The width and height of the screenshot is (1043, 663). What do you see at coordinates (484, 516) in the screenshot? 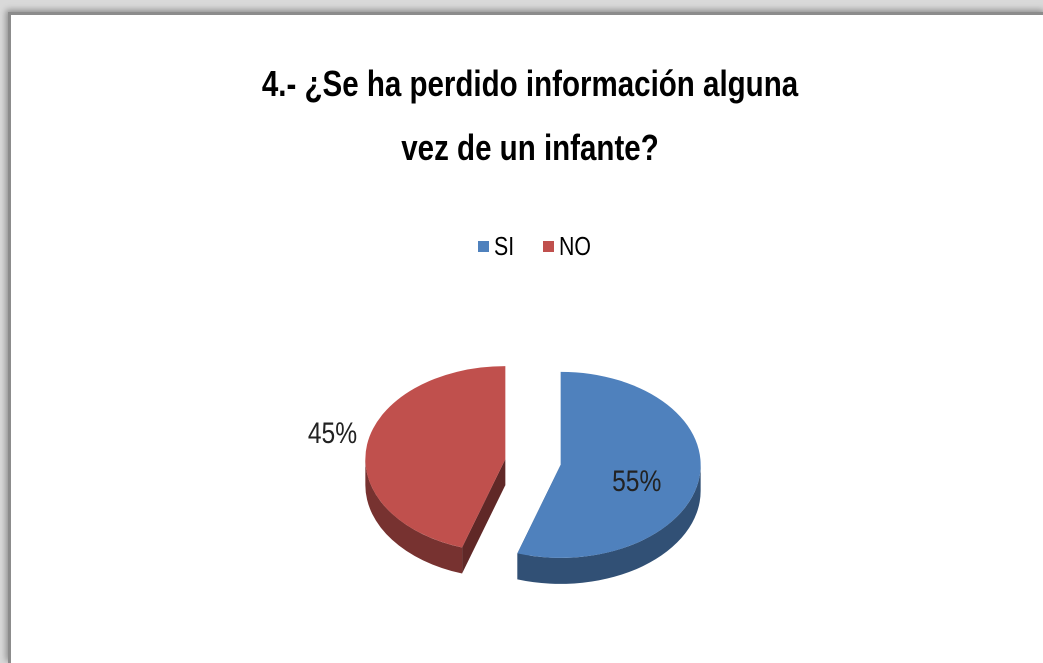
I see `slice-edge` at bounding box center [484, 516].